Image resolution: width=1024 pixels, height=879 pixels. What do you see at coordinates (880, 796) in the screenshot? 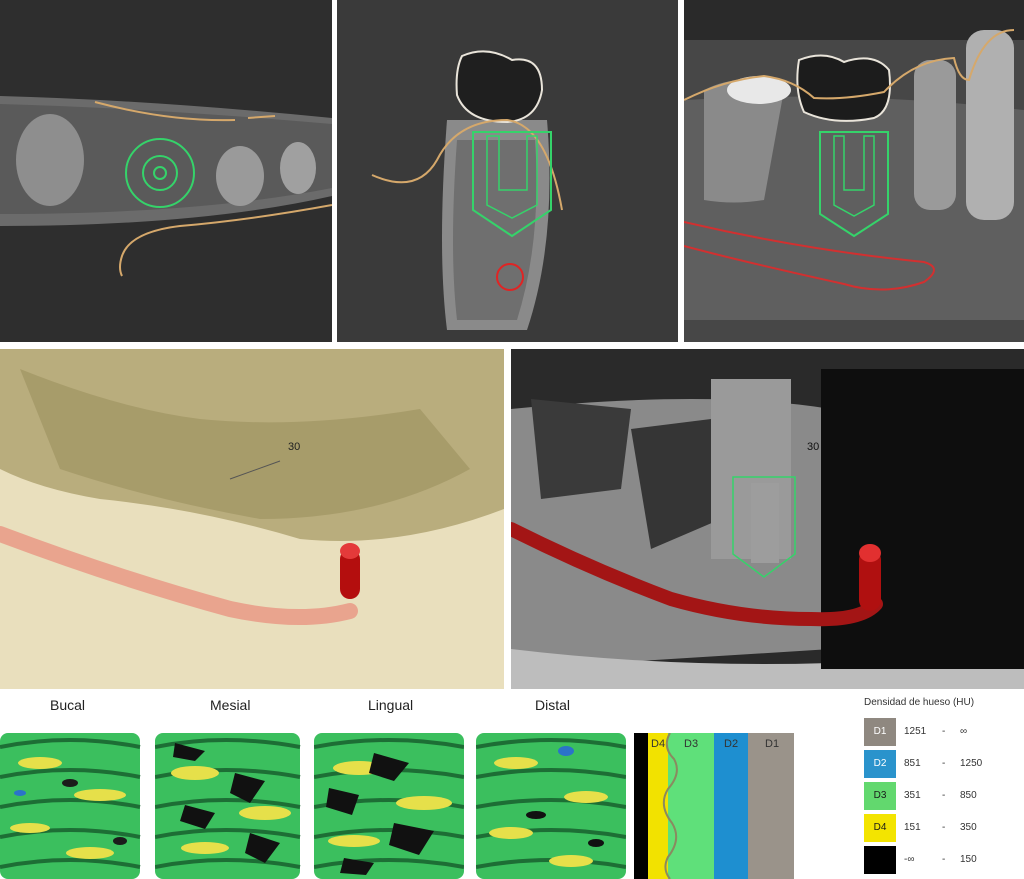
I see `legend-swatch: D3` at bounding box center [880, 796].